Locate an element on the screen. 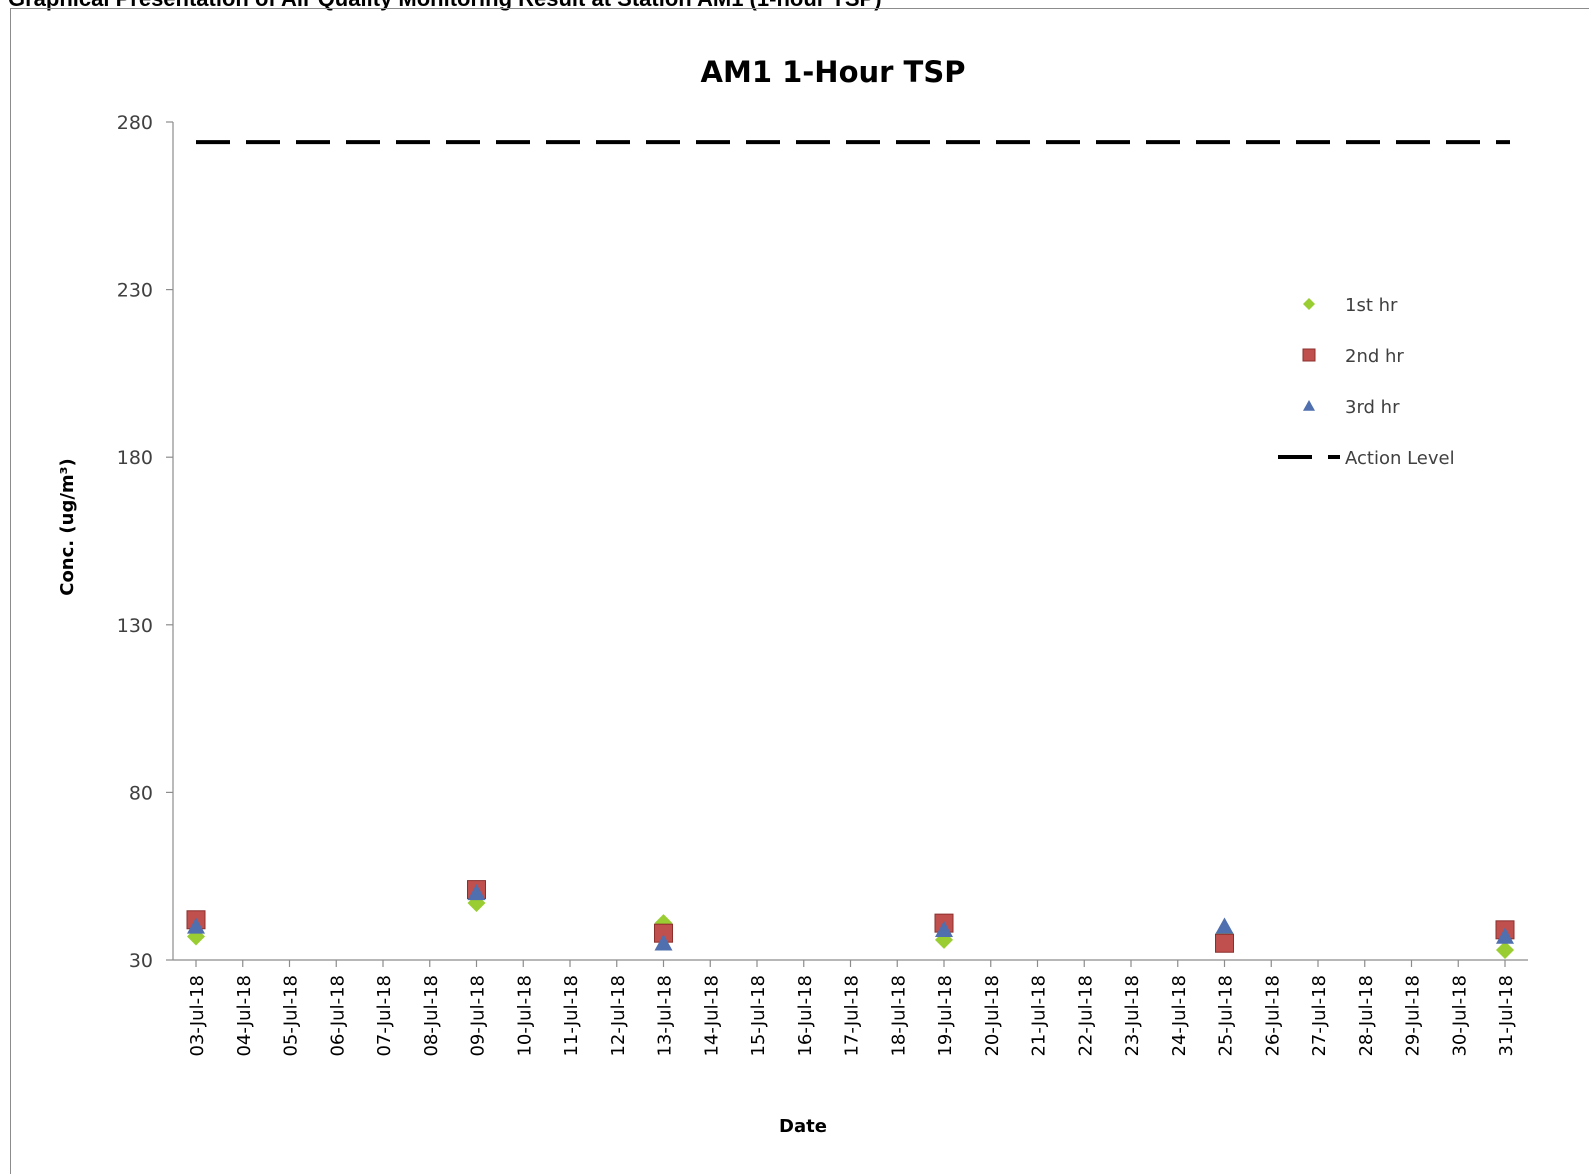  x-tick-label: 24-Jul-18 is located at coordinates (1179, 1016).